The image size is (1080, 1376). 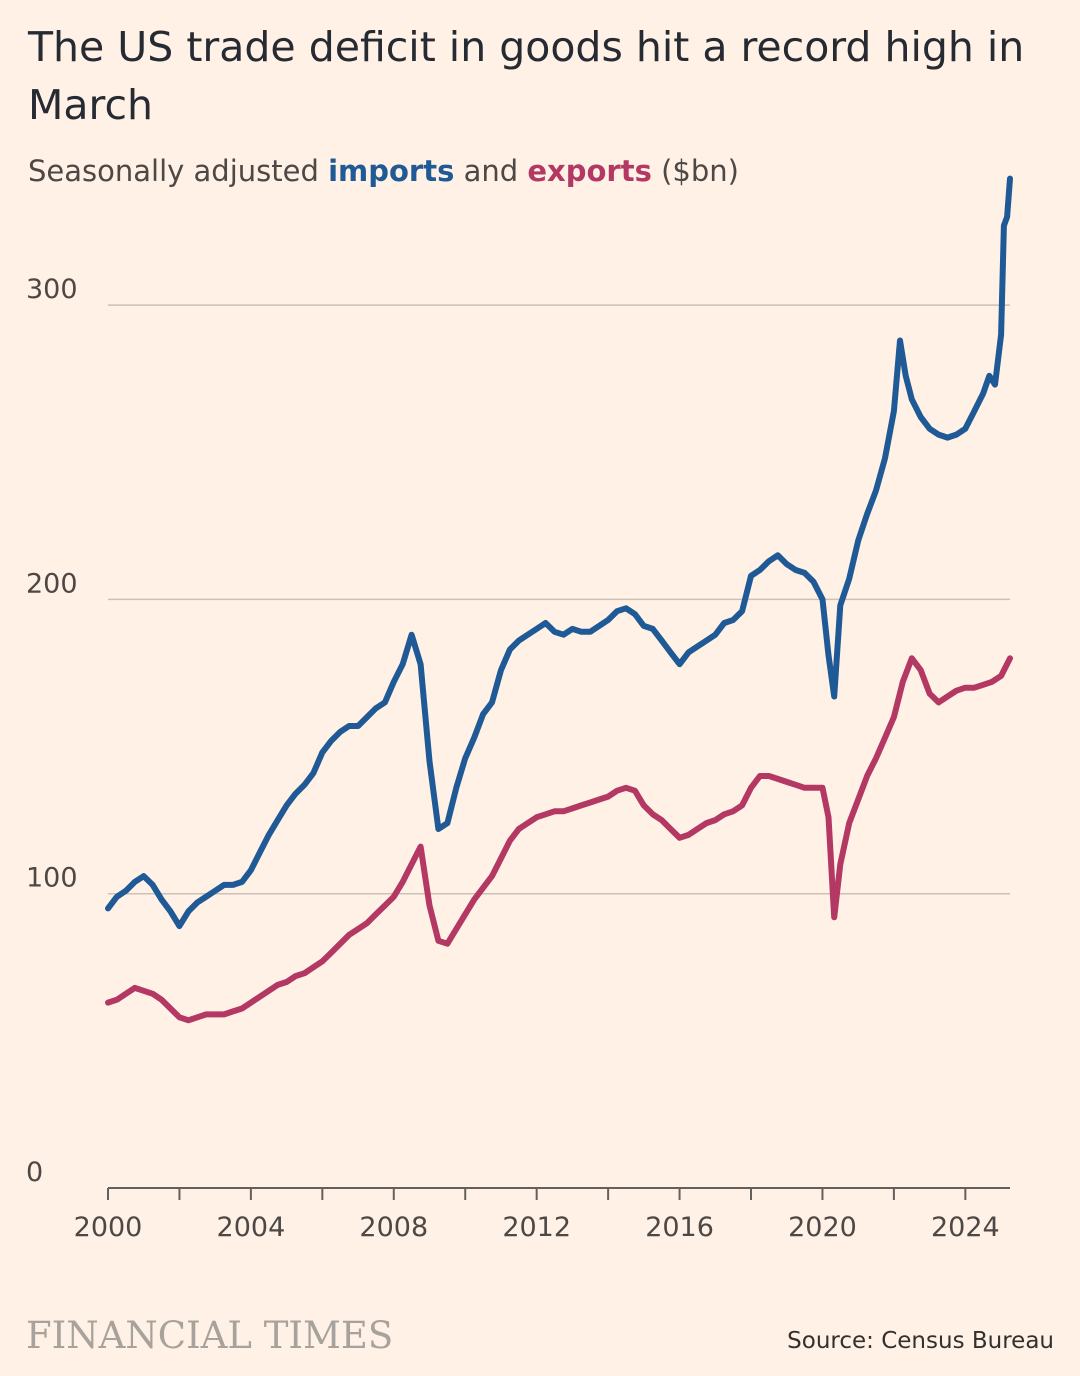 I want to click on x-tick-label: 2012, so click(x=536, y=1227).